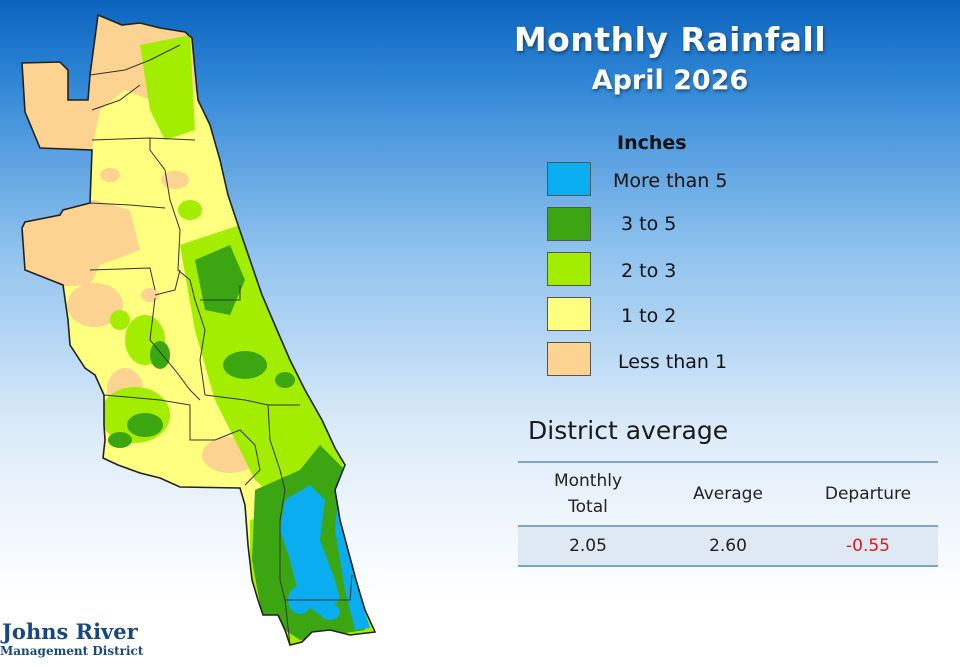 This screenshot has width=960, height=667. I want to click on legend-label-2-to-3: 2 to 3, so click(649, 271).